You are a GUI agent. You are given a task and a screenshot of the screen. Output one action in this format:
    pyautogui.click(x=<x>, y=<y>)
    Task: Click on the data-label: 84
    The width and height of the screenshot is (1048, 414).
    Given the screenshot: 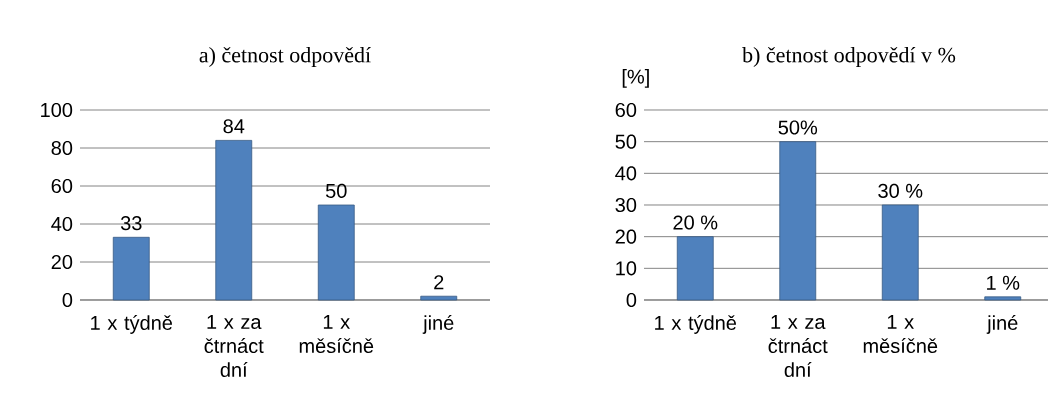 What is the action you would take?
    pyautogui.click(x=234, y=126)
    